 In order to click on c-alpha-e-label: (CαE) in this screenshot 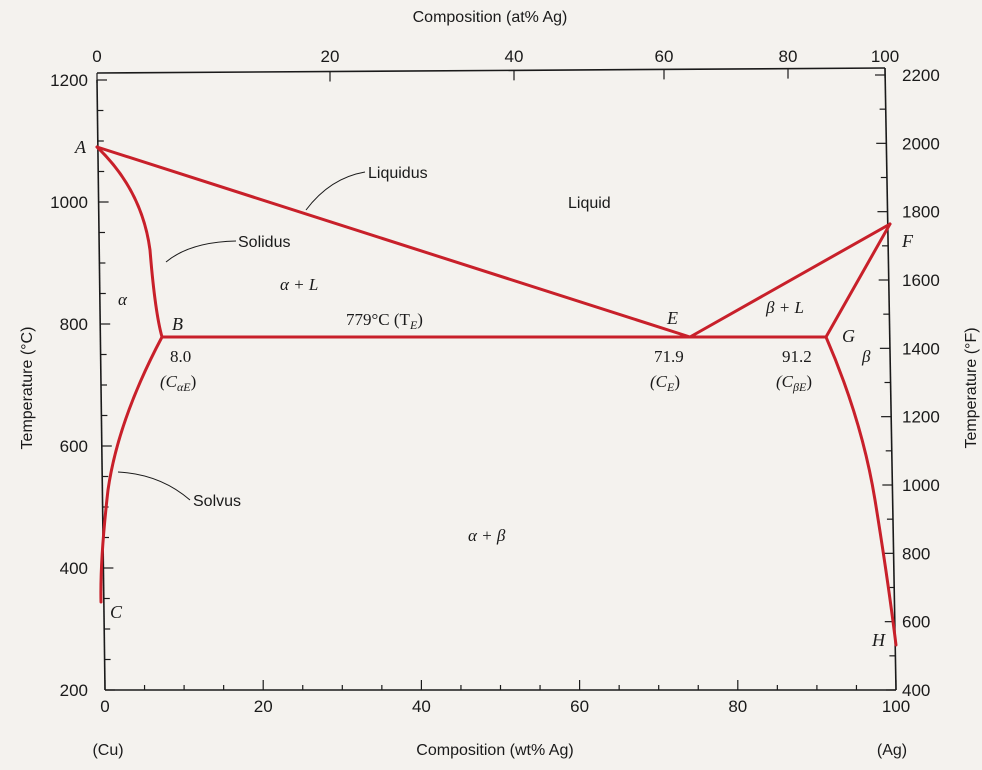, I will do `click(178, 383)`.